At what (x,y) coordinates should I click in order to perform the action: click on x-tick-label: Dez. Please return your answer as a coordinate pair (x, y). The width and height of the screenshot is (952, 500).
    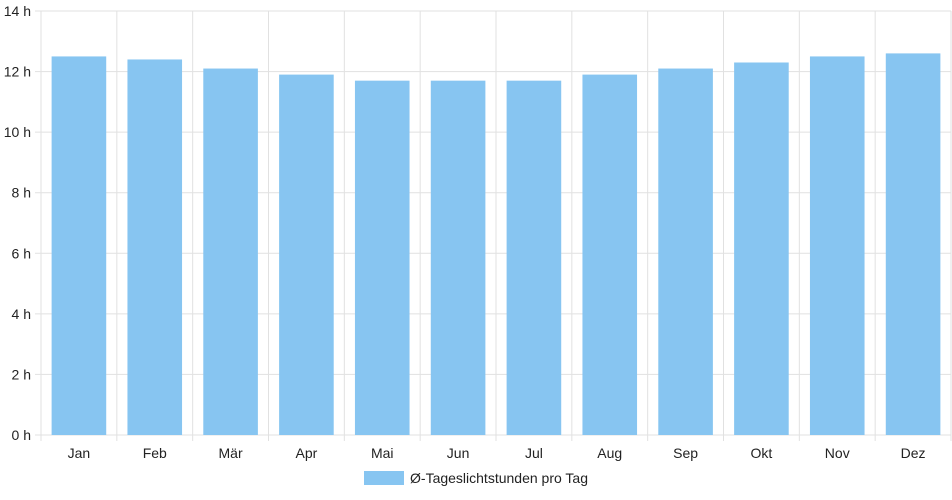
    Looking at the image, I should click on (913, 453).